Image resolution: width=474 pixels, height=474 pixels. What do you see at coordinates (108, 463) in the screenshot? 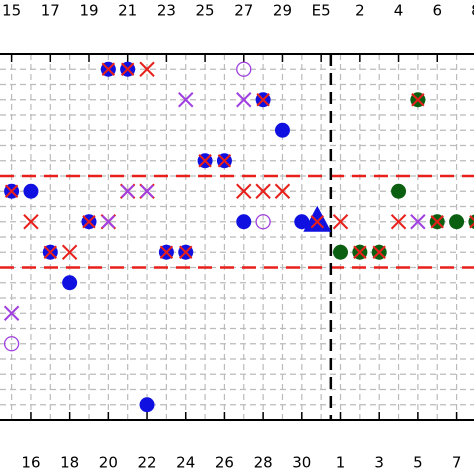
I see `x-tick-label: 20` at bounding box center [108, 463].